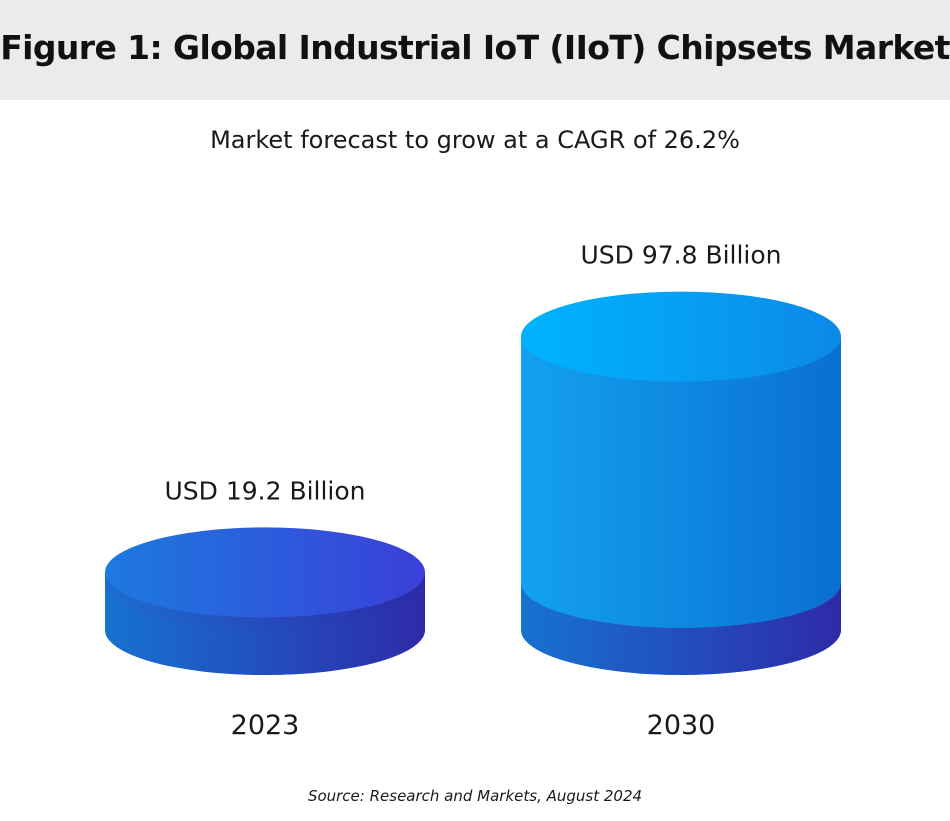  What do you see at coordinates (680, 255) in the screenshot?
I see `data-label-2030: USD 97.8 Billion` at bounding box center [680, 255].